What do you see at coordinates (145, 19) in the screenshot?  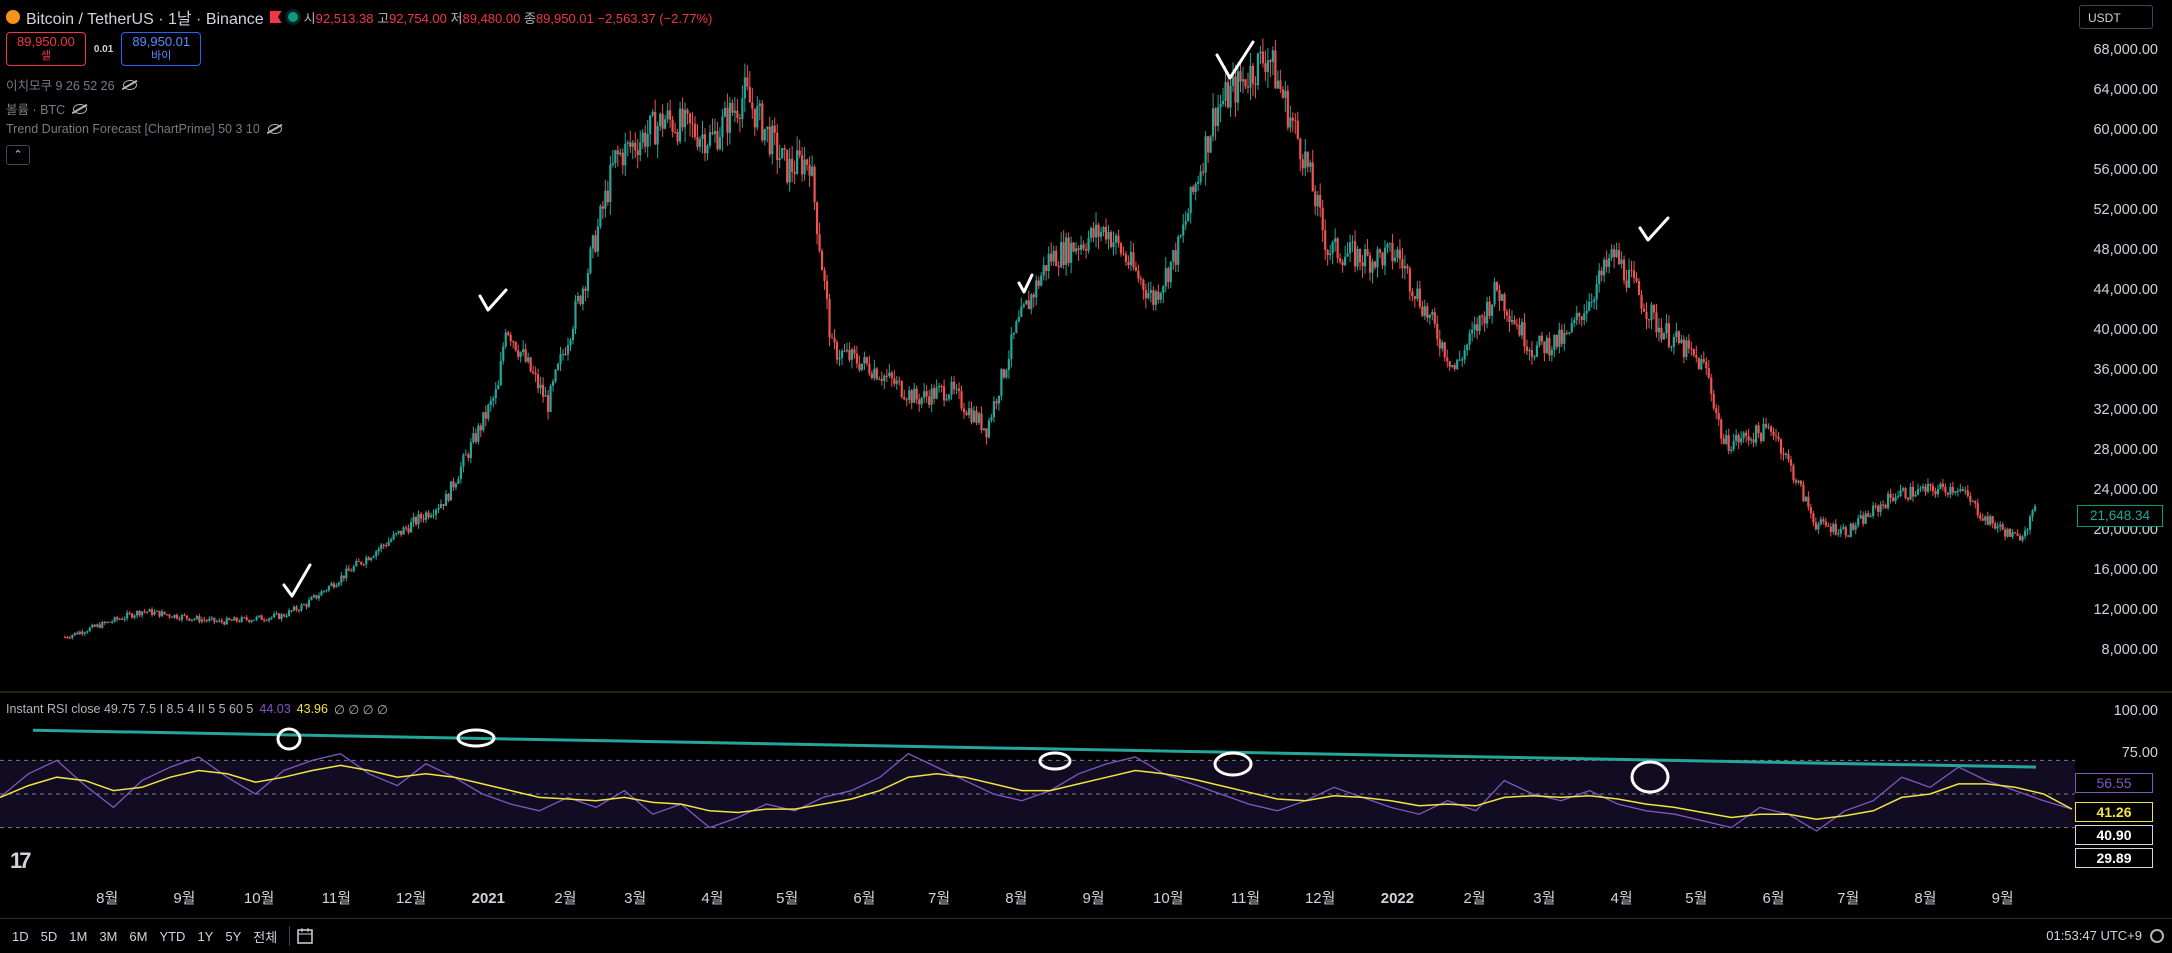 I see `symbol-title: Bitcoin / TetherUS · 1날 · Binance` at bounding box center [145, 19].